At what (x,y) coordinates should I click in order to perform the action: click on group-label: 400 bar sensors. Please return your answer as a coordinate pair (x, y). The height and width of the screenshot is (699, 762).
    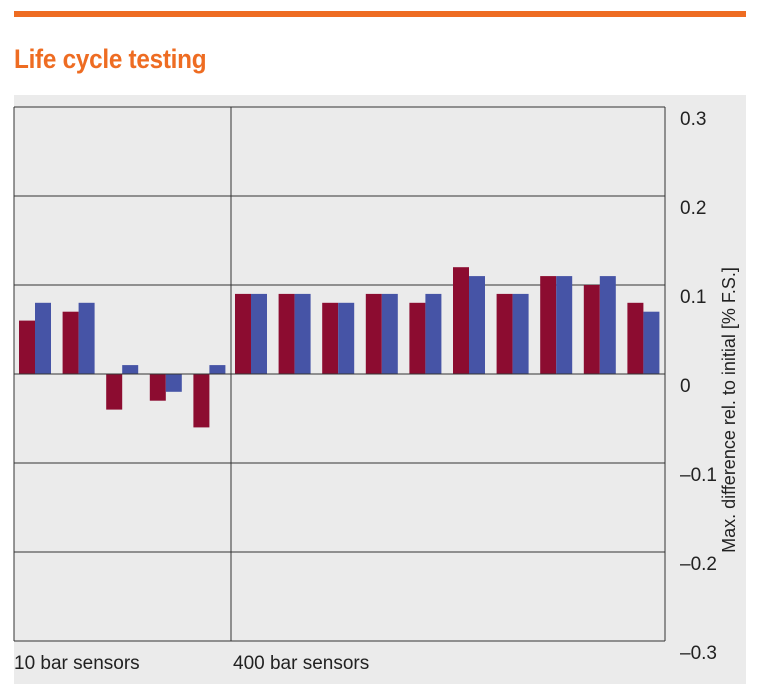
    Looking at the image, I should click on (301, 663).